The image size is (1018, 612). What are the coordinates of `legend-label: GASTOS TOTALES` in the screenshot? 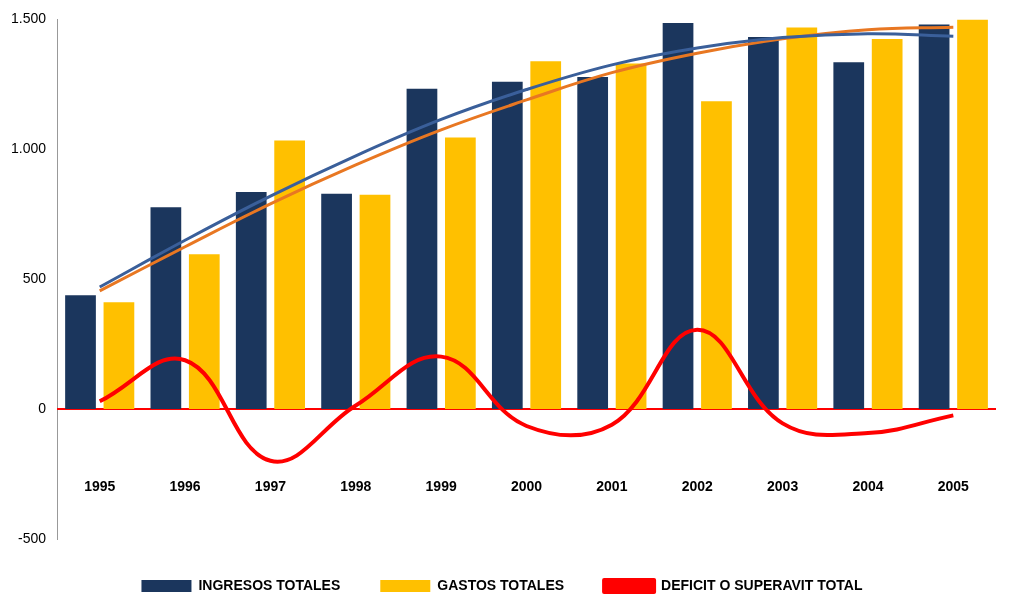 It's located at (501, 584).